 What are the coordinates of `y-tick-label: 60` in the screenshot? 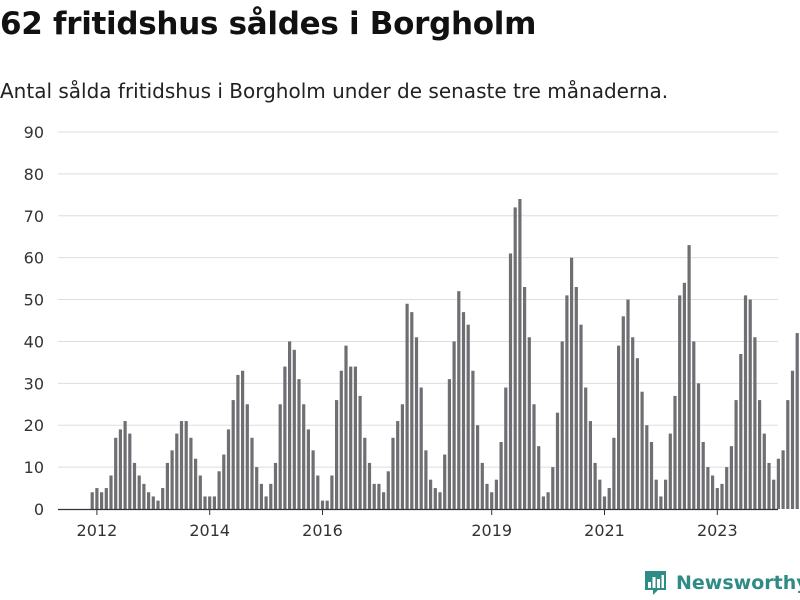 It's located at (34, 258).